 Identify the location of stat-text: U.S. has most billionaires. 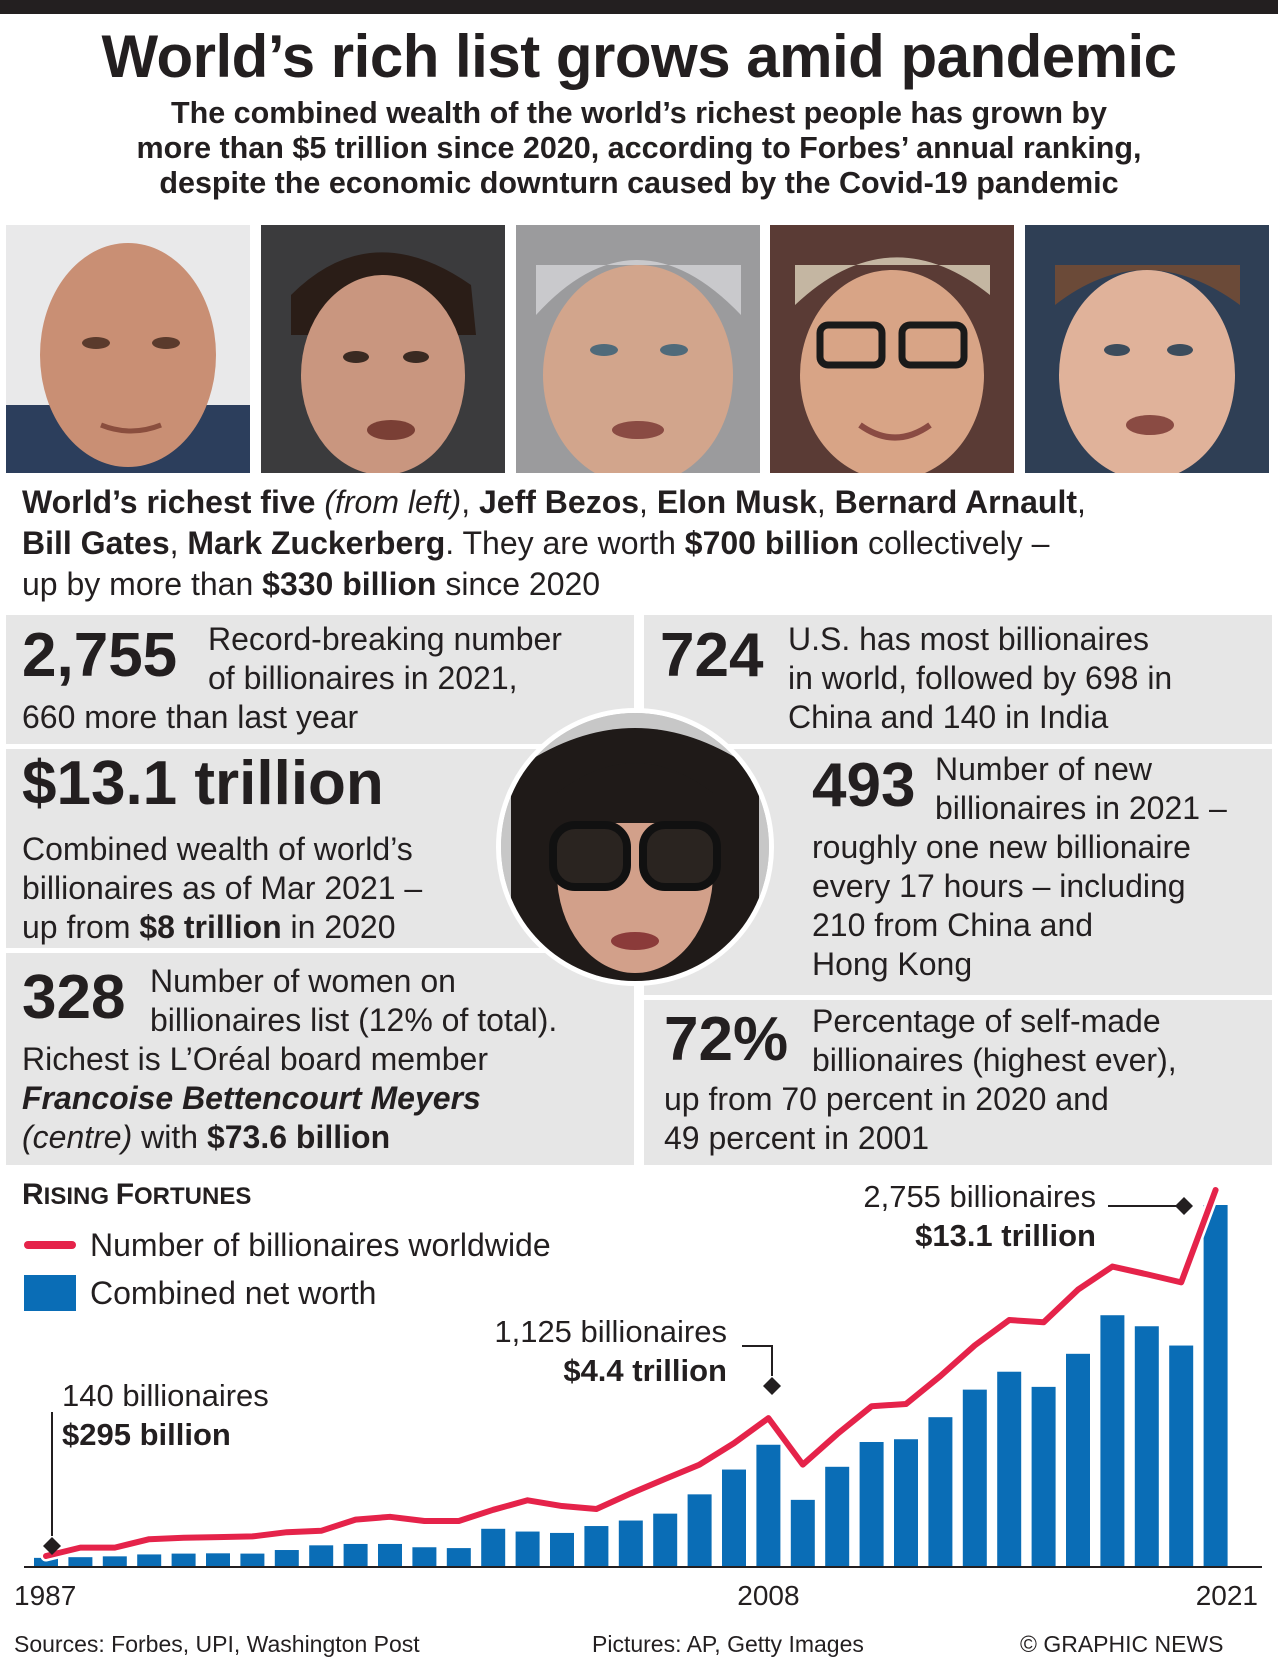
(969, 639).